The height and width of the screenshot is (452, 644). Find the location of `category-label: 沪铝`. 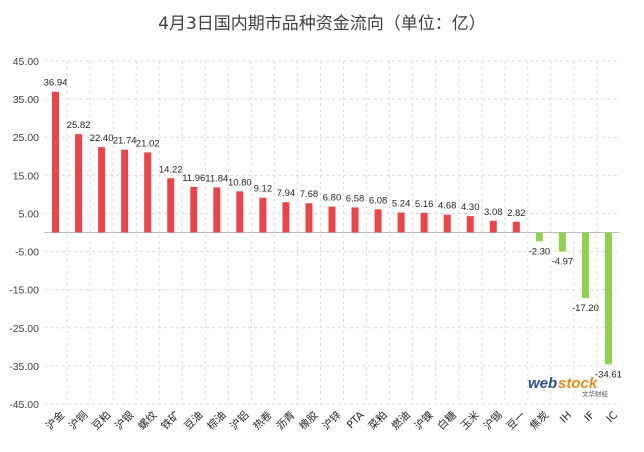

category-label: 沪铝 is located at coordinates (239, 420).